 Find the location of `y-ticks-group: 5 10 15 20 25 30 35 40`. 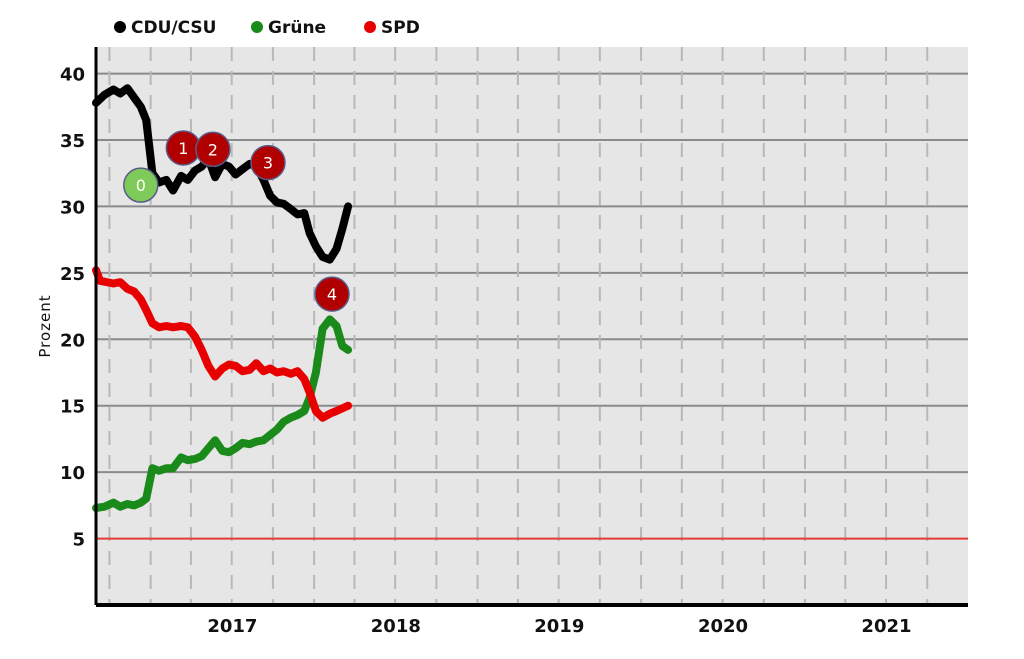

y-ticks-group: 5 10 15 20 25 30 35 40 is located at coordinates (72, 308).